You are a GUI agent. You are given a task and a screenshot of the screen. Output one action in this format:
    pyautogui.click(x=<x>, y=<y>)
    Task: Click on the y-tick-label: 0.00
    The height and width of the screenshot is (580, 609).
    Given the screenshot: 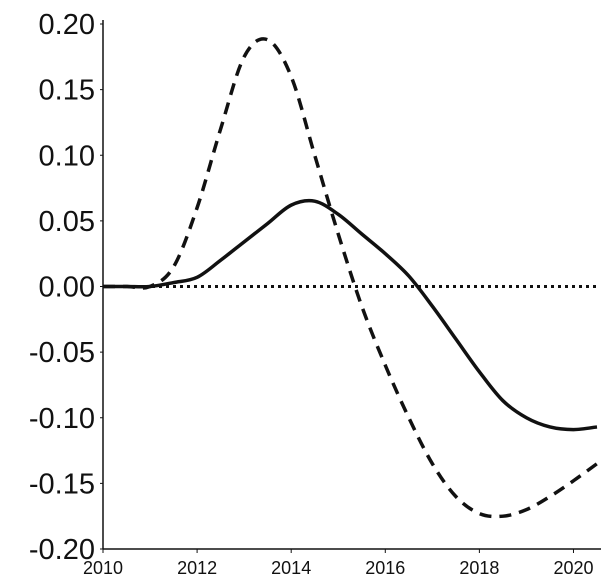 What is the action you would take?
    pyautogui.click(x=67, y=288)
    